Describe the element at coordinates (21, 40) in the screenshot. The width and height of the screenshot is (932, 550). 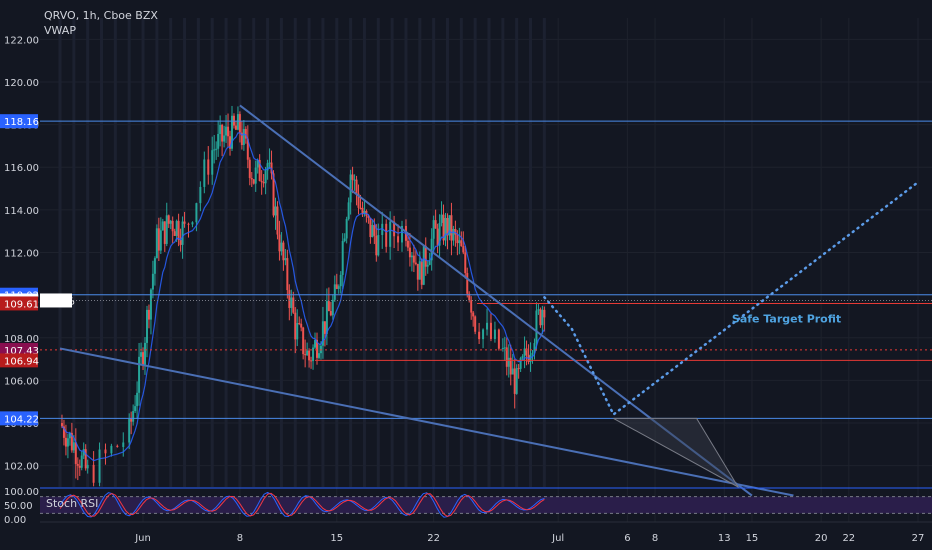
I see `y-tick-label: 122.00` at that location.